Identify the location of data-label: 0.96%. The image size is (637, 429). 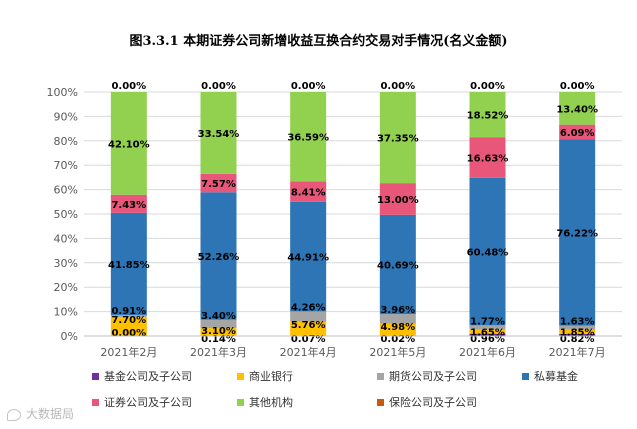
(487, 339).